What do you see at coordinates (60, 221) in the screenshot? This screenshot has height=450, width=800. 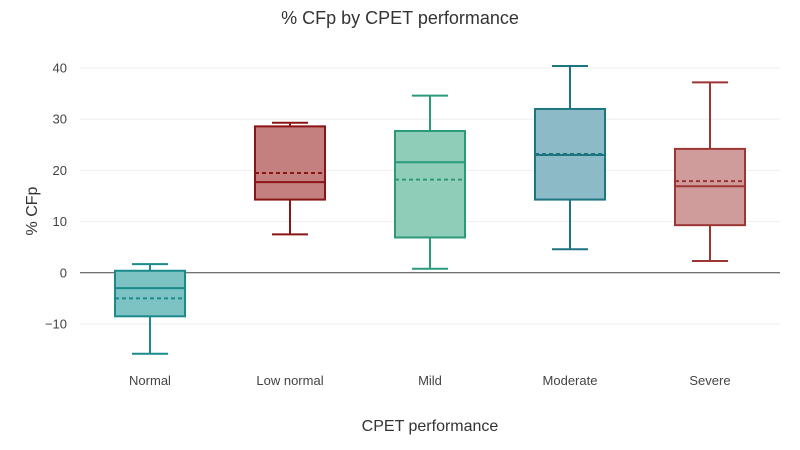 I see `y-tick-label: 10` at bounding box center [60, 221].